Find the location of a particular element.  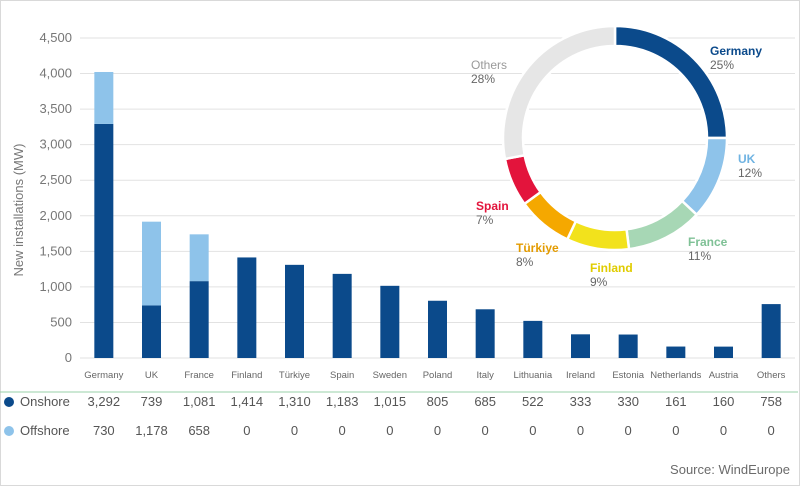

table-cell: 758 is located at coordinates (771, 401).